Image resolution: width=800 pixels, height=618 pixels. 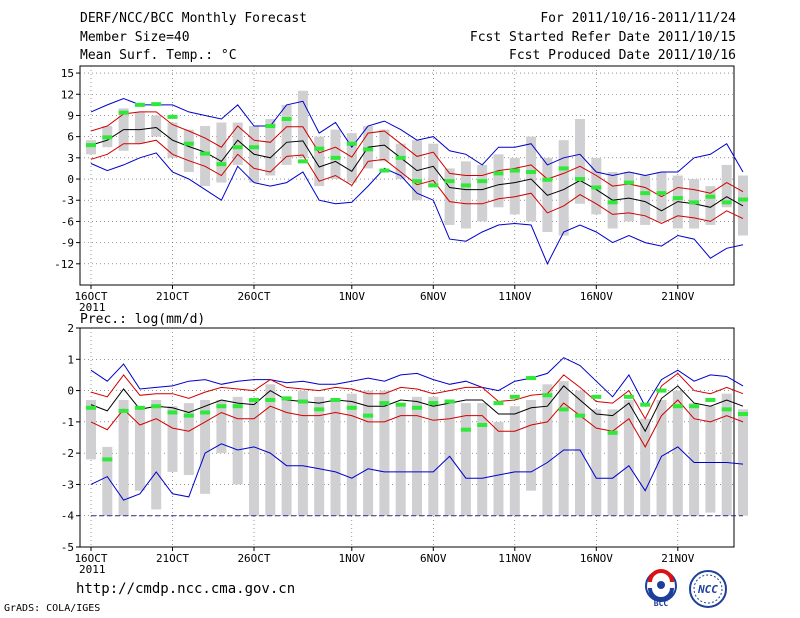 I want to click on temp-xtick-label: 16NOV, so click(x=596, y=296).